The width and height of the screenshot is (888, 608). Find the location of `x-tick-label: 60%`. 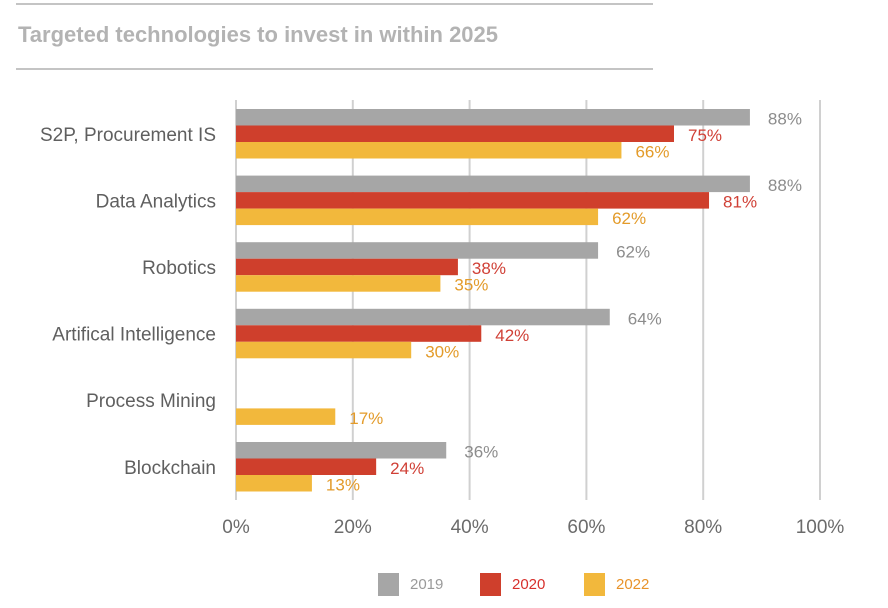

x-tick-label: 60% is located at coordinates (586, 527).